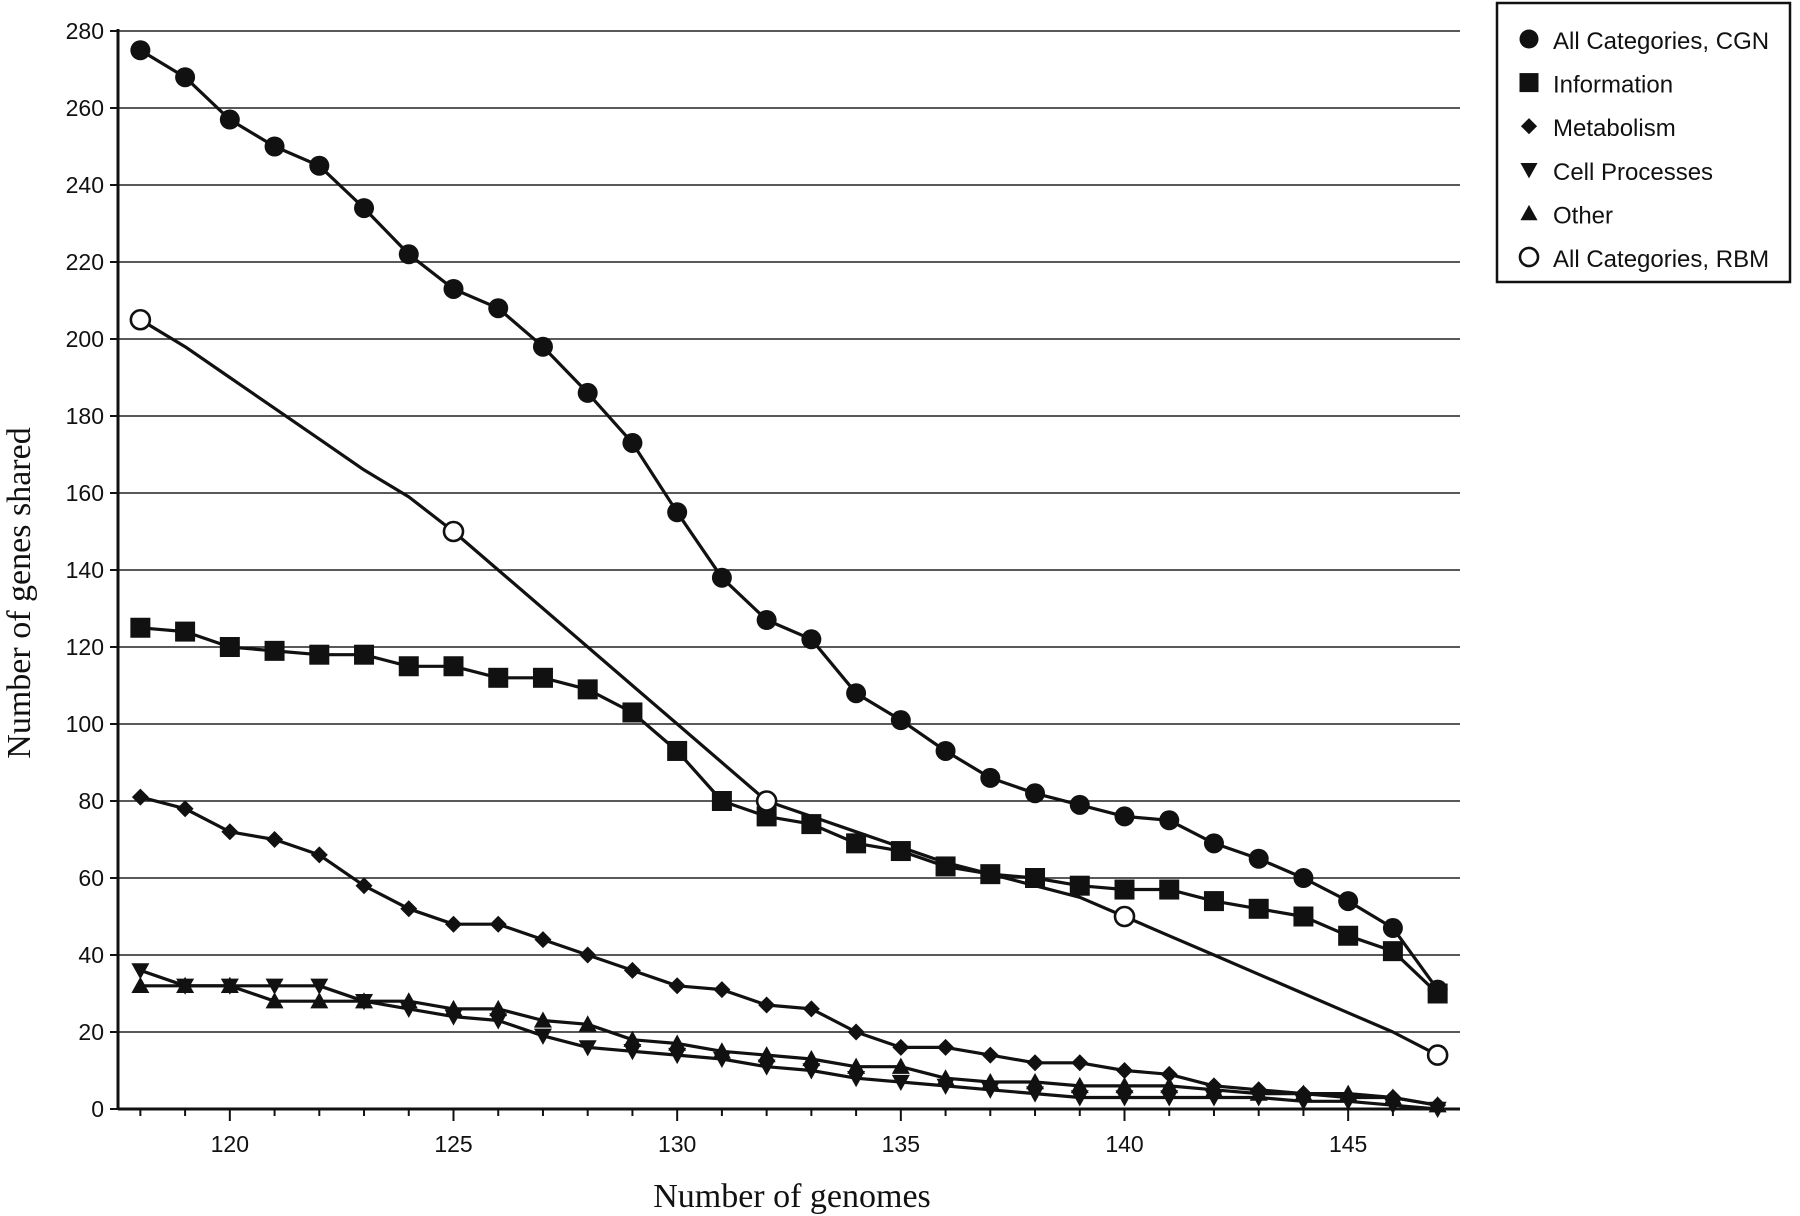 This screenshot has width=1800, height=1216. I want to click on x-axis-label: Number of genomes, so click(792, 1196).